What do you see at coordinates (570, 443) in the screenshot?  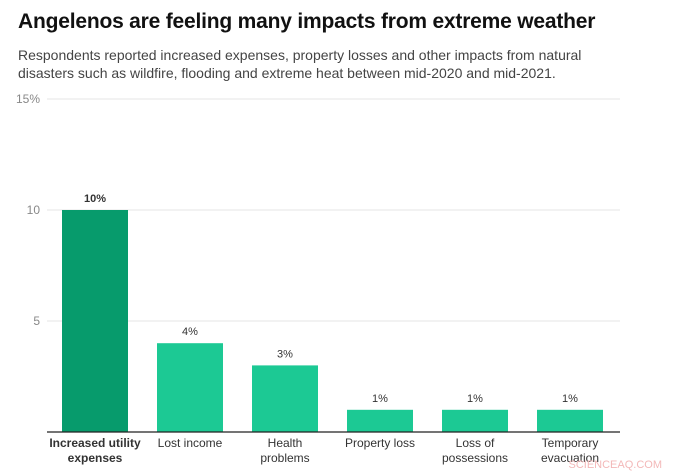 I see `x-category-label: Temporary` at bounding box center [570, 443].